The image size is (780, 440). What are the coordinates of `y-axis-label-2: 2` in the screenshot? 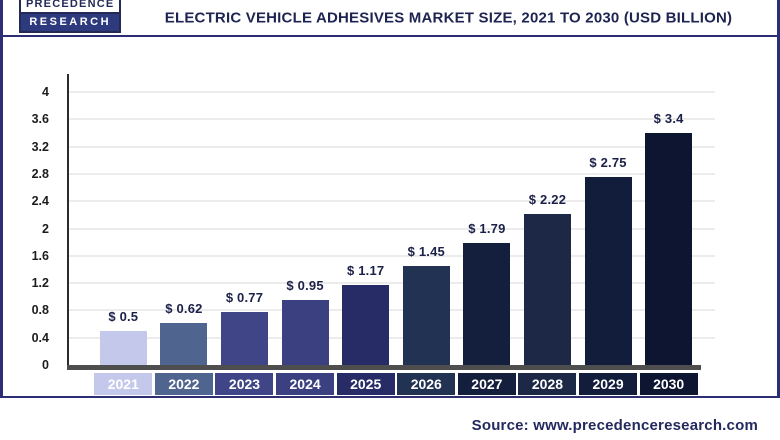 It's located at (45, 228).